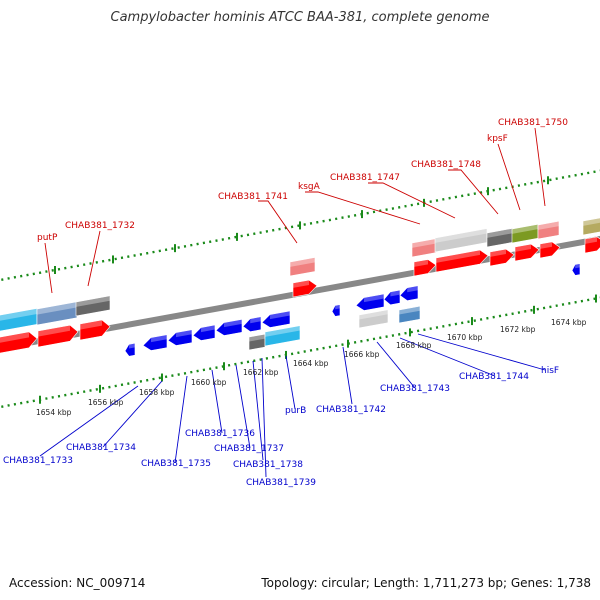  I want to click on axis-tick-label: 1674 kbp, so click(569, 322).